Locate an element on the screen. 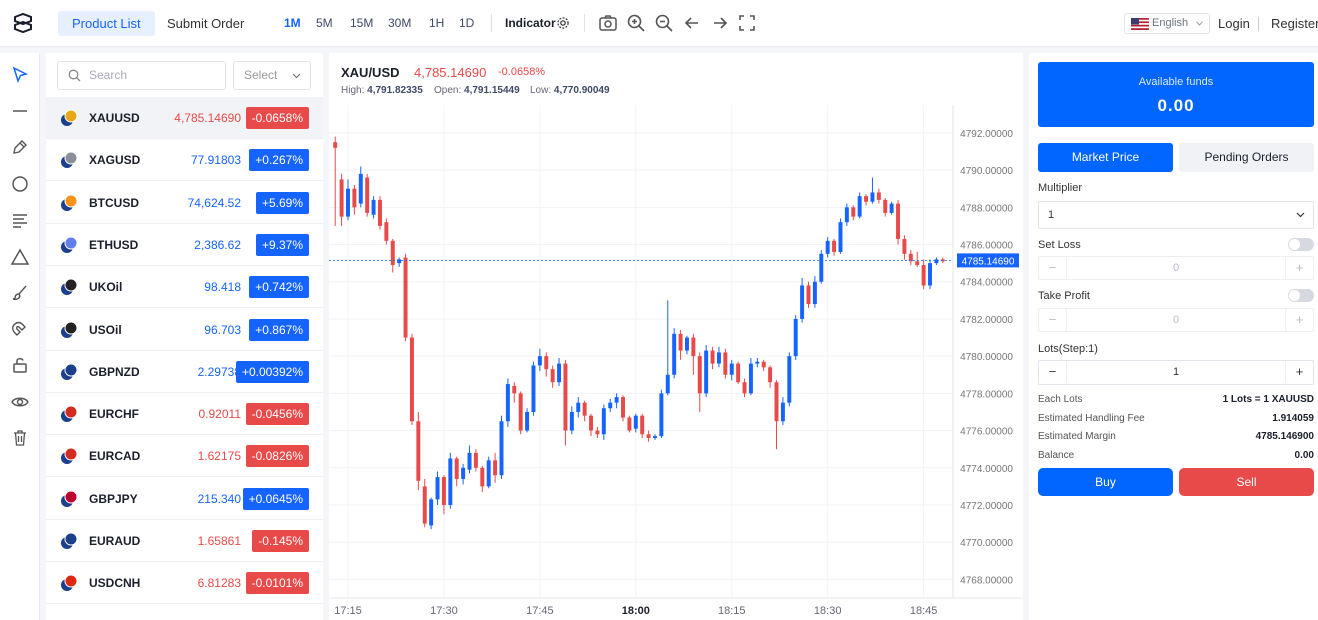 The height and width of the screenshot is (620, 1318). magnet-icon is located at coordinates (20, 329).